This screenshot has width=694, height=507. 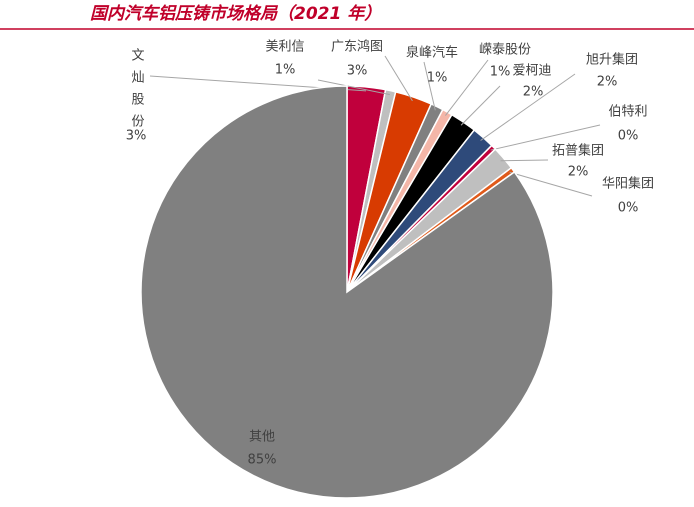 I want to click on slice-label: 华阳集团, so click(x=628, y=184).